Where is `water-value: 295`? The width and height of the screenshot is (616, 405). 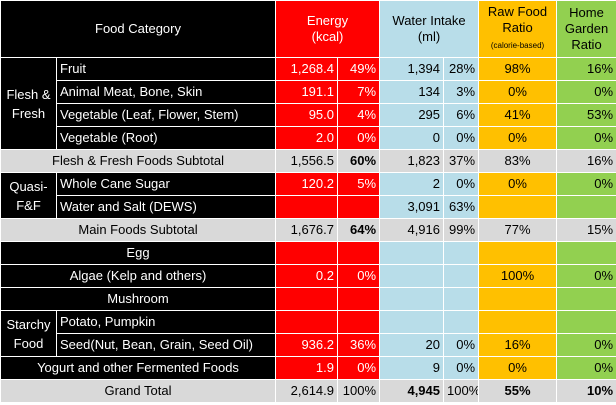
water-value: 295 is located at coordinates (412, 115).